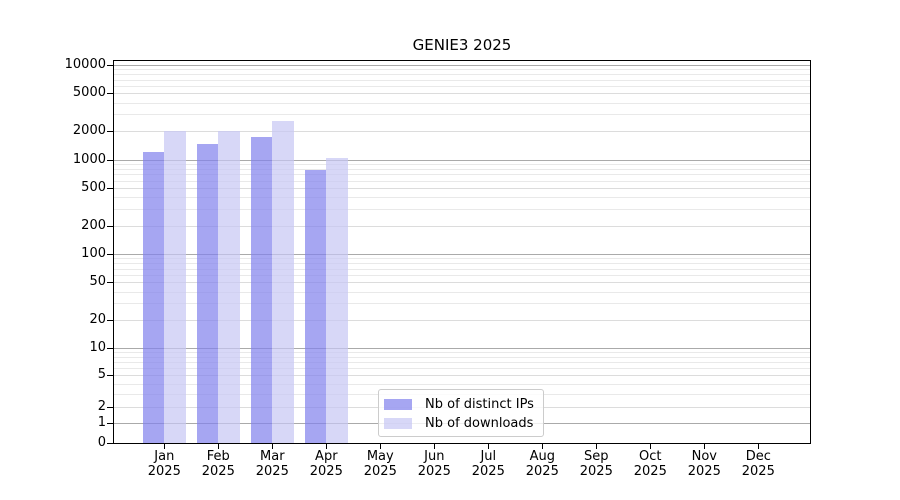  I want to click on chart-title: GENIE3 2025, so click(462, 45).